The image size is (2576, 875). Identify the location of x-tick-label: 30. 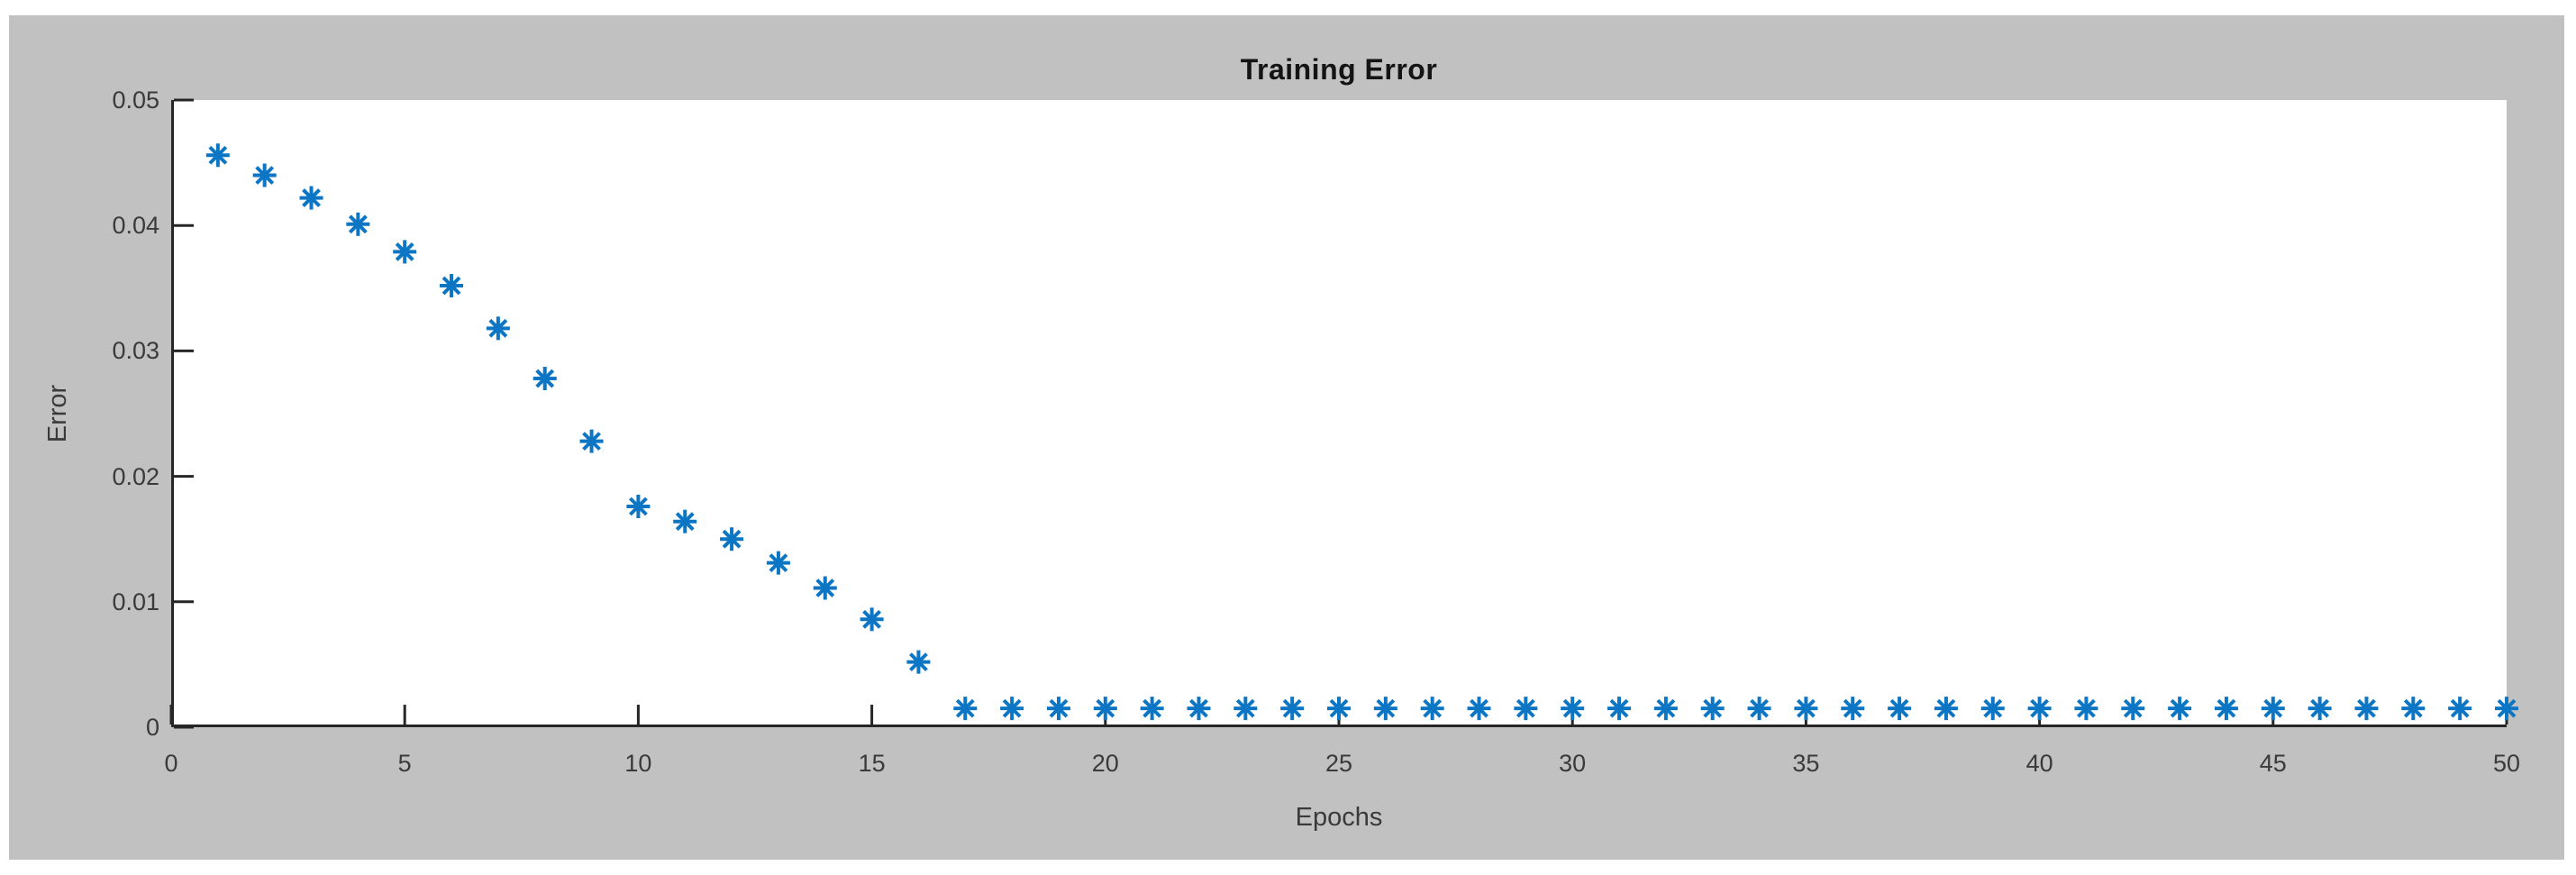
(1573, 763).